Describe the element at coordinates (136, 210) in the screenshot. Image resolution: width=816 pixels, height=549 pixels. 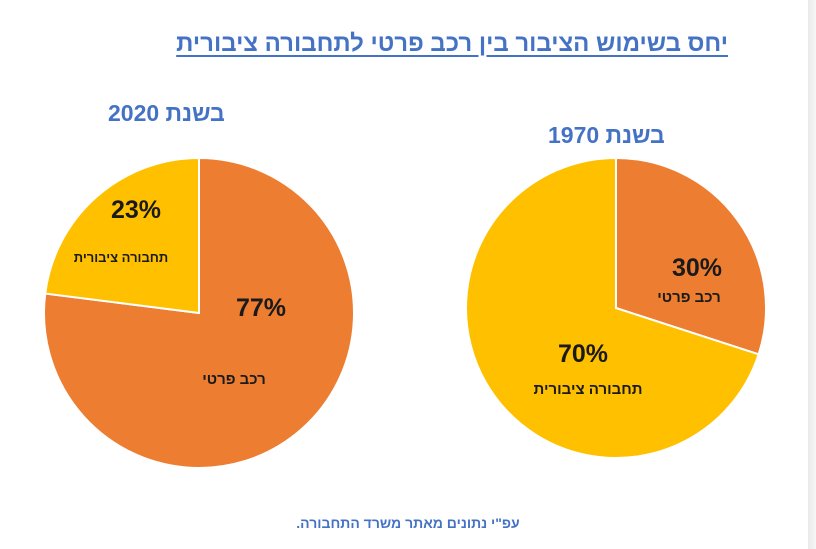
I see `value-label-2020-public: 23%` at that location.